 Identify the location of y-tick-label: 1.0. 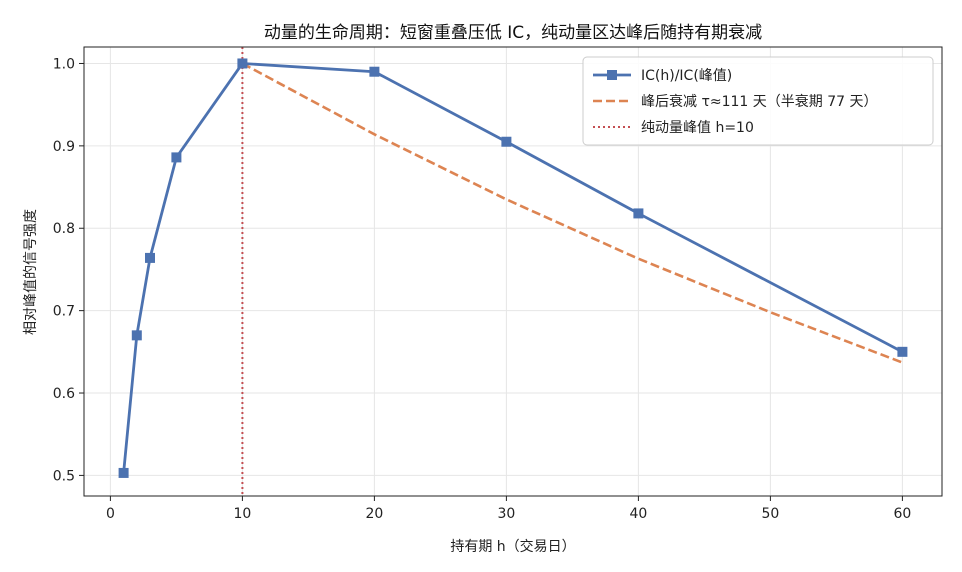
(64, 64).